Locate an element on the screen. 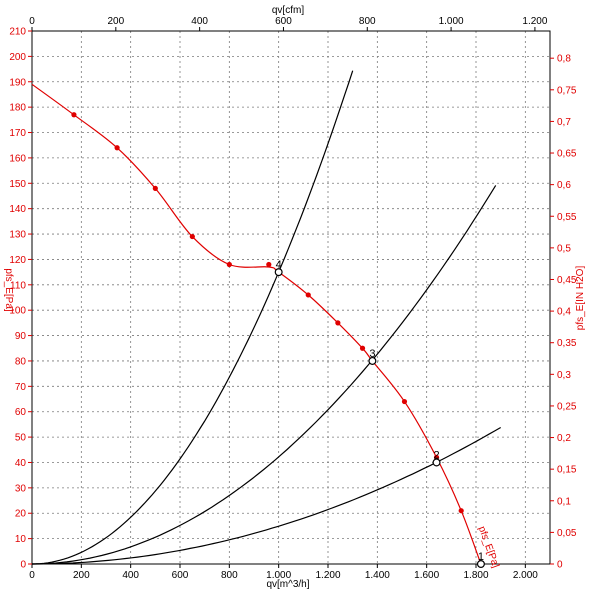 The height and width of the screenshot is (599, 596). y-left-tick-label: 90 is located at coordinates (21, 336).